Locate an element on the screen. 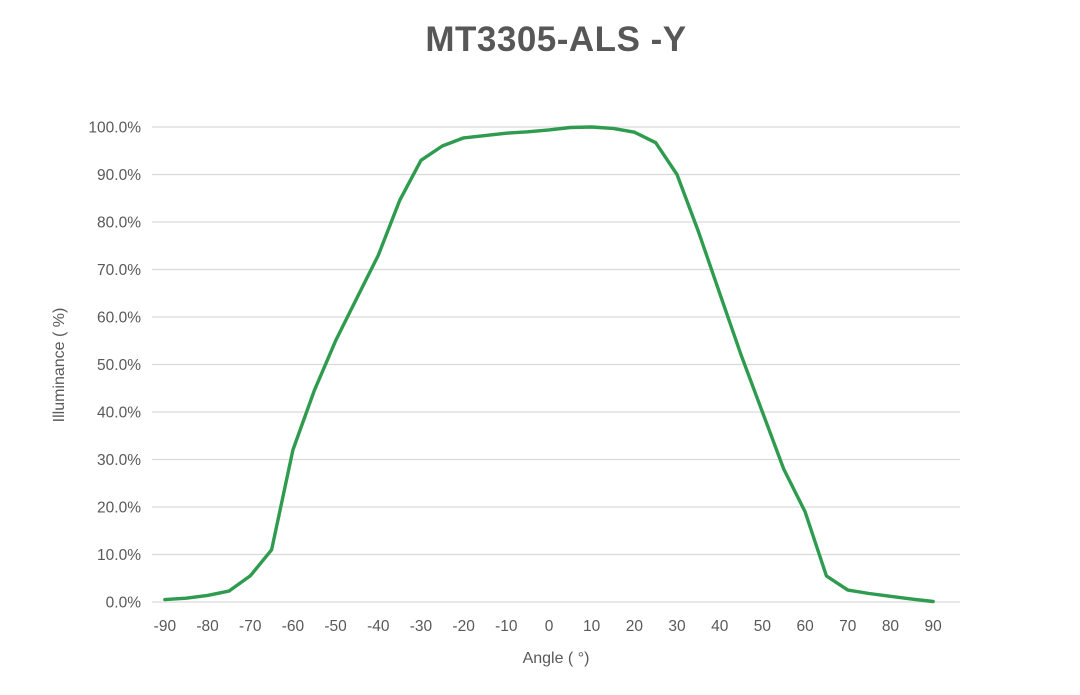  y-tick-label: 50.0% is located at coordinates (119, 365).